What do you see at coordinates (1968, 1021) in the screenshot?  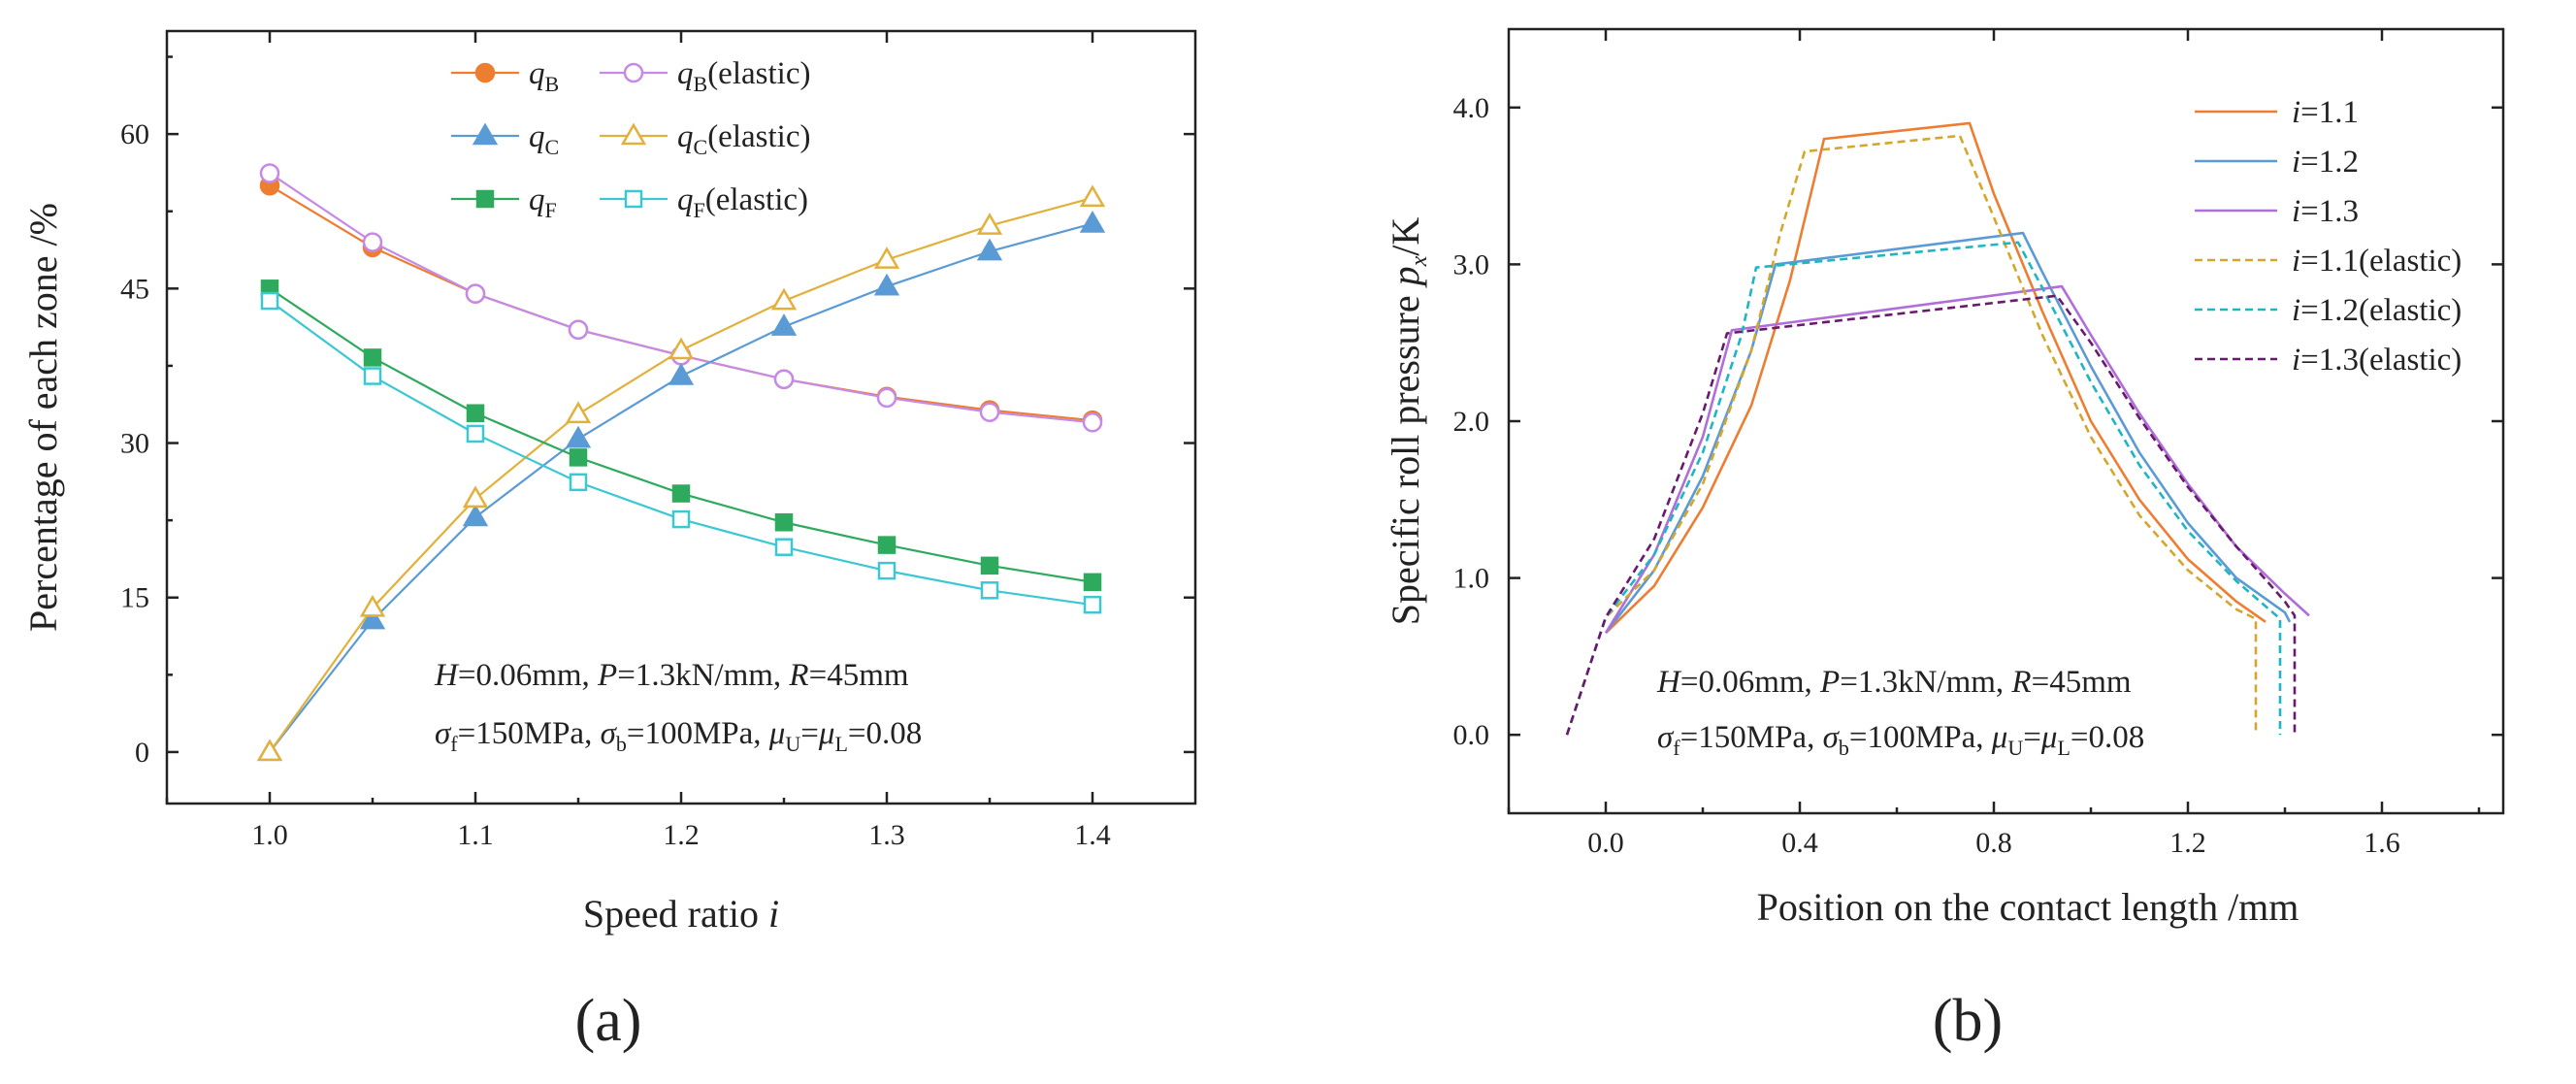 I see `chart-b-panel-label: (b)` at bounding box center [1968, 1021].